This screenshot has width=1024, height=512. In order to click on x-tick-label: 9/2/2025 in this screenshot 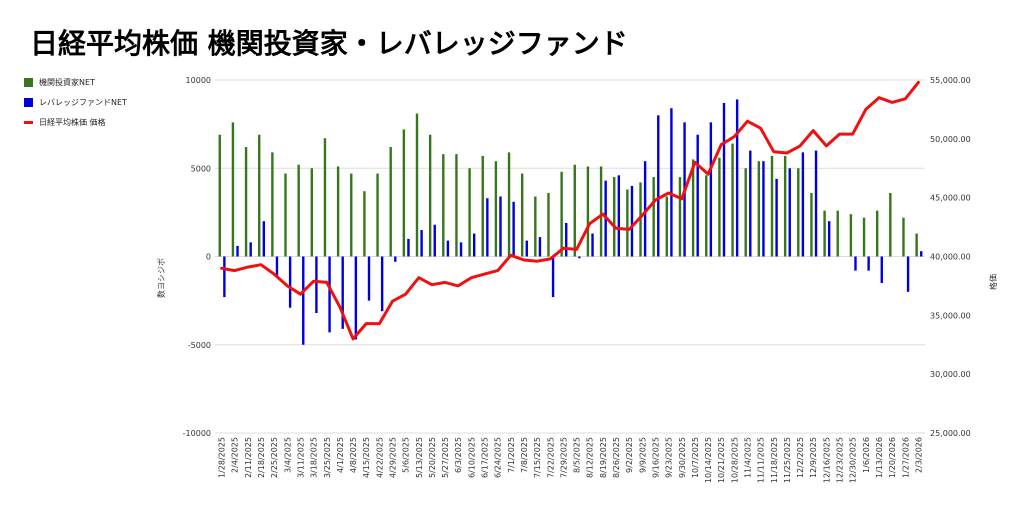, I will do `click(629, 455)`.